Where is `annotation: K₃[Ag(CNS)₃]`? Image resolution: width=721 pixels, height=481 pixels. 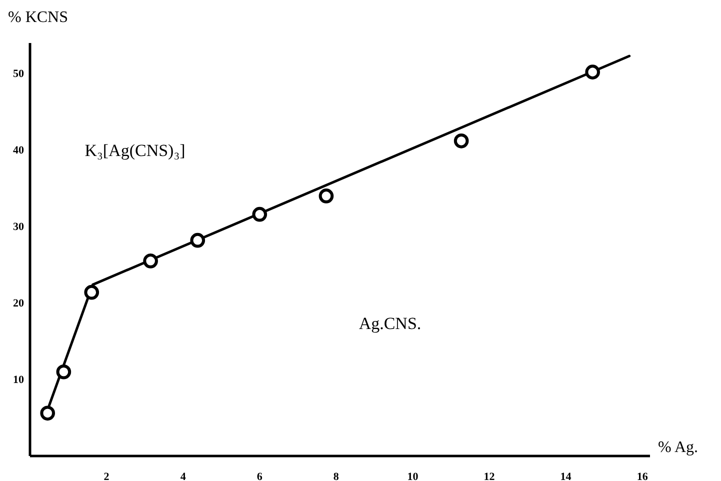
annotation: K₃[Ag(CNS)₃] is located at coordinates (135, 150).